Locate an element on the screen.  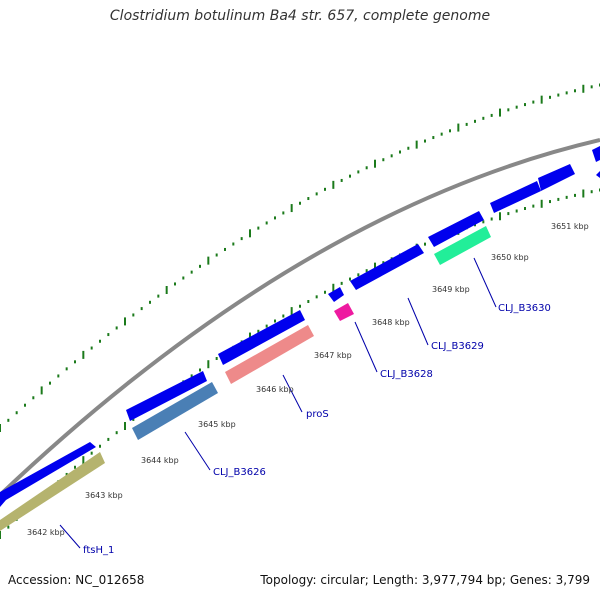
accession-text: Accession: NC_012658 is located at coordinates (76, 580).